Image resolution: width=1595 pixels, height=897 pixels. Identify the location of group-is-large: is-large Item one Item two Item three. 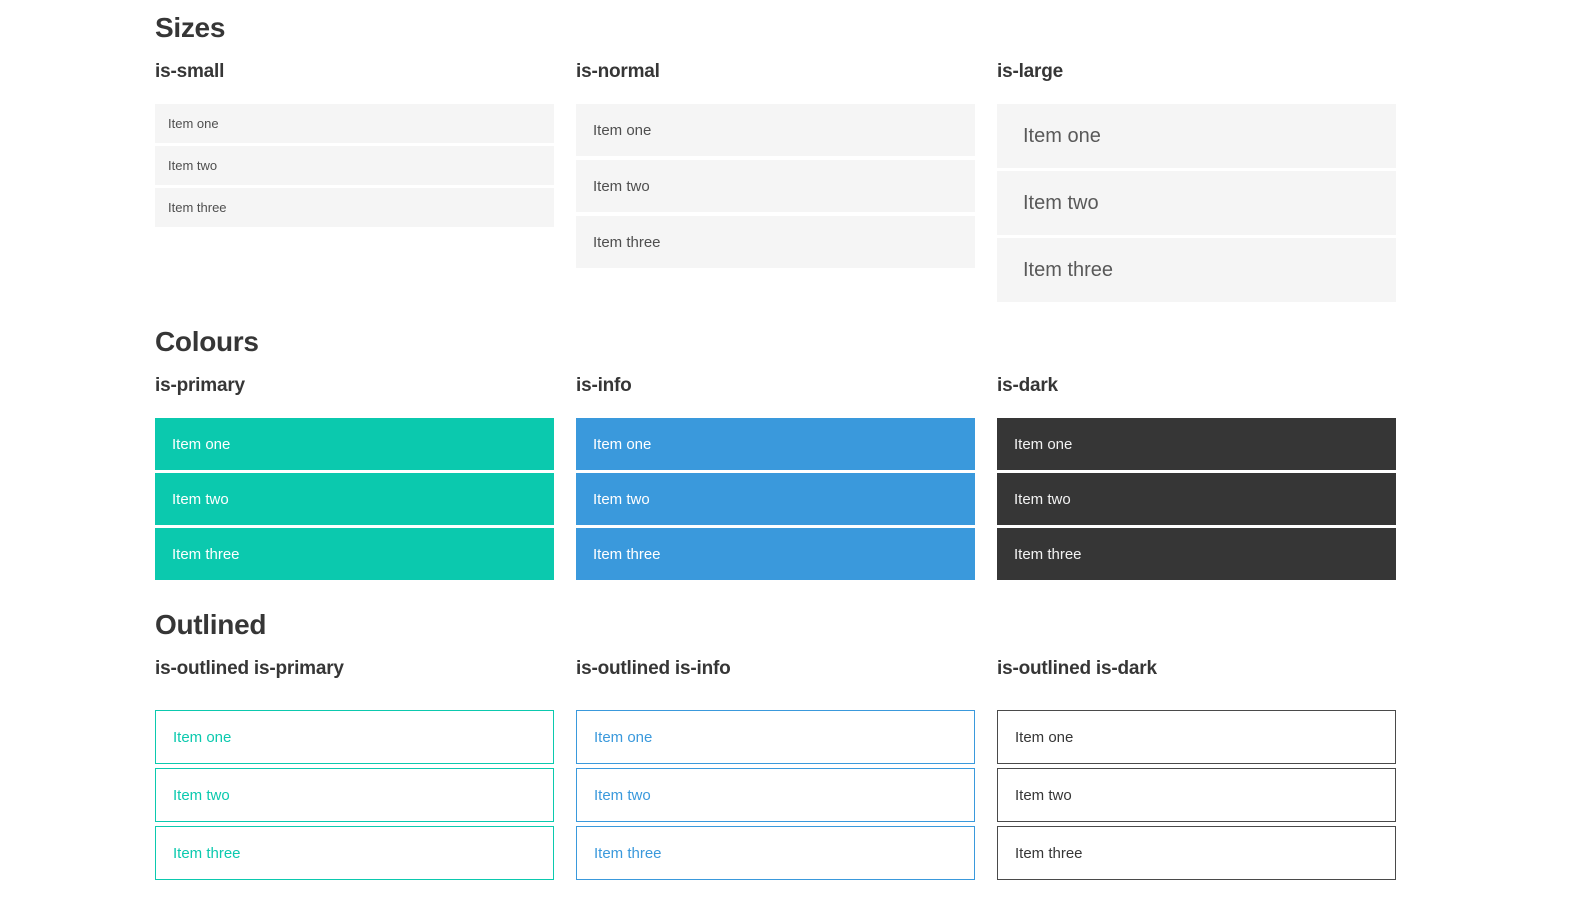
(1196, 183).